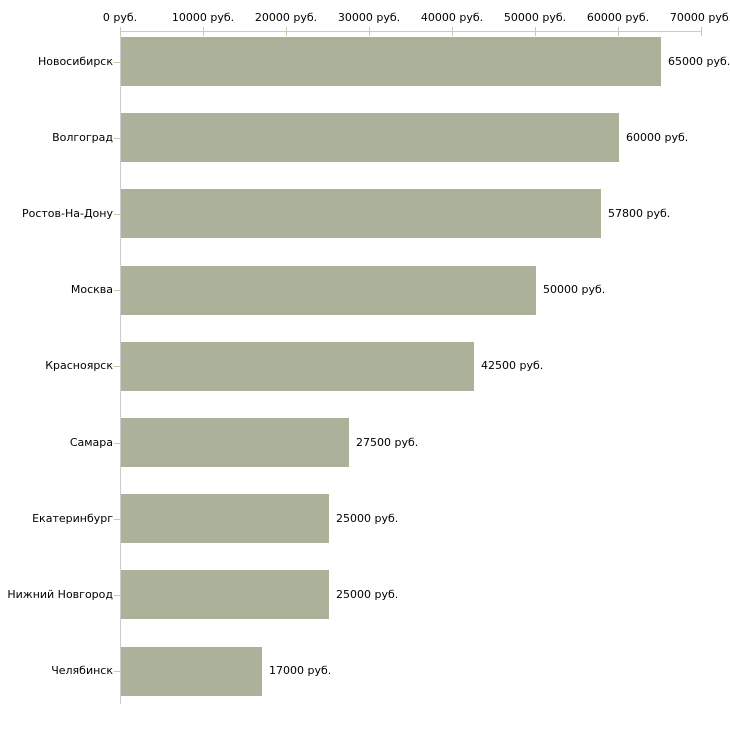 Image resolution: width=730 pixels, height=730 pixels. Describe the element at coordinates (699, 61) in the screenshot. I see `value-label: 65000 руб.` at that location.